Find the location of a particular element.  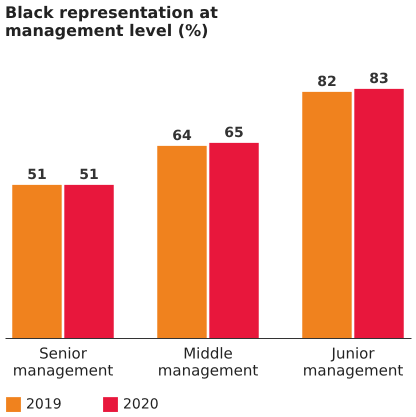

data-label: 65 is located at coordinates (234, 132).